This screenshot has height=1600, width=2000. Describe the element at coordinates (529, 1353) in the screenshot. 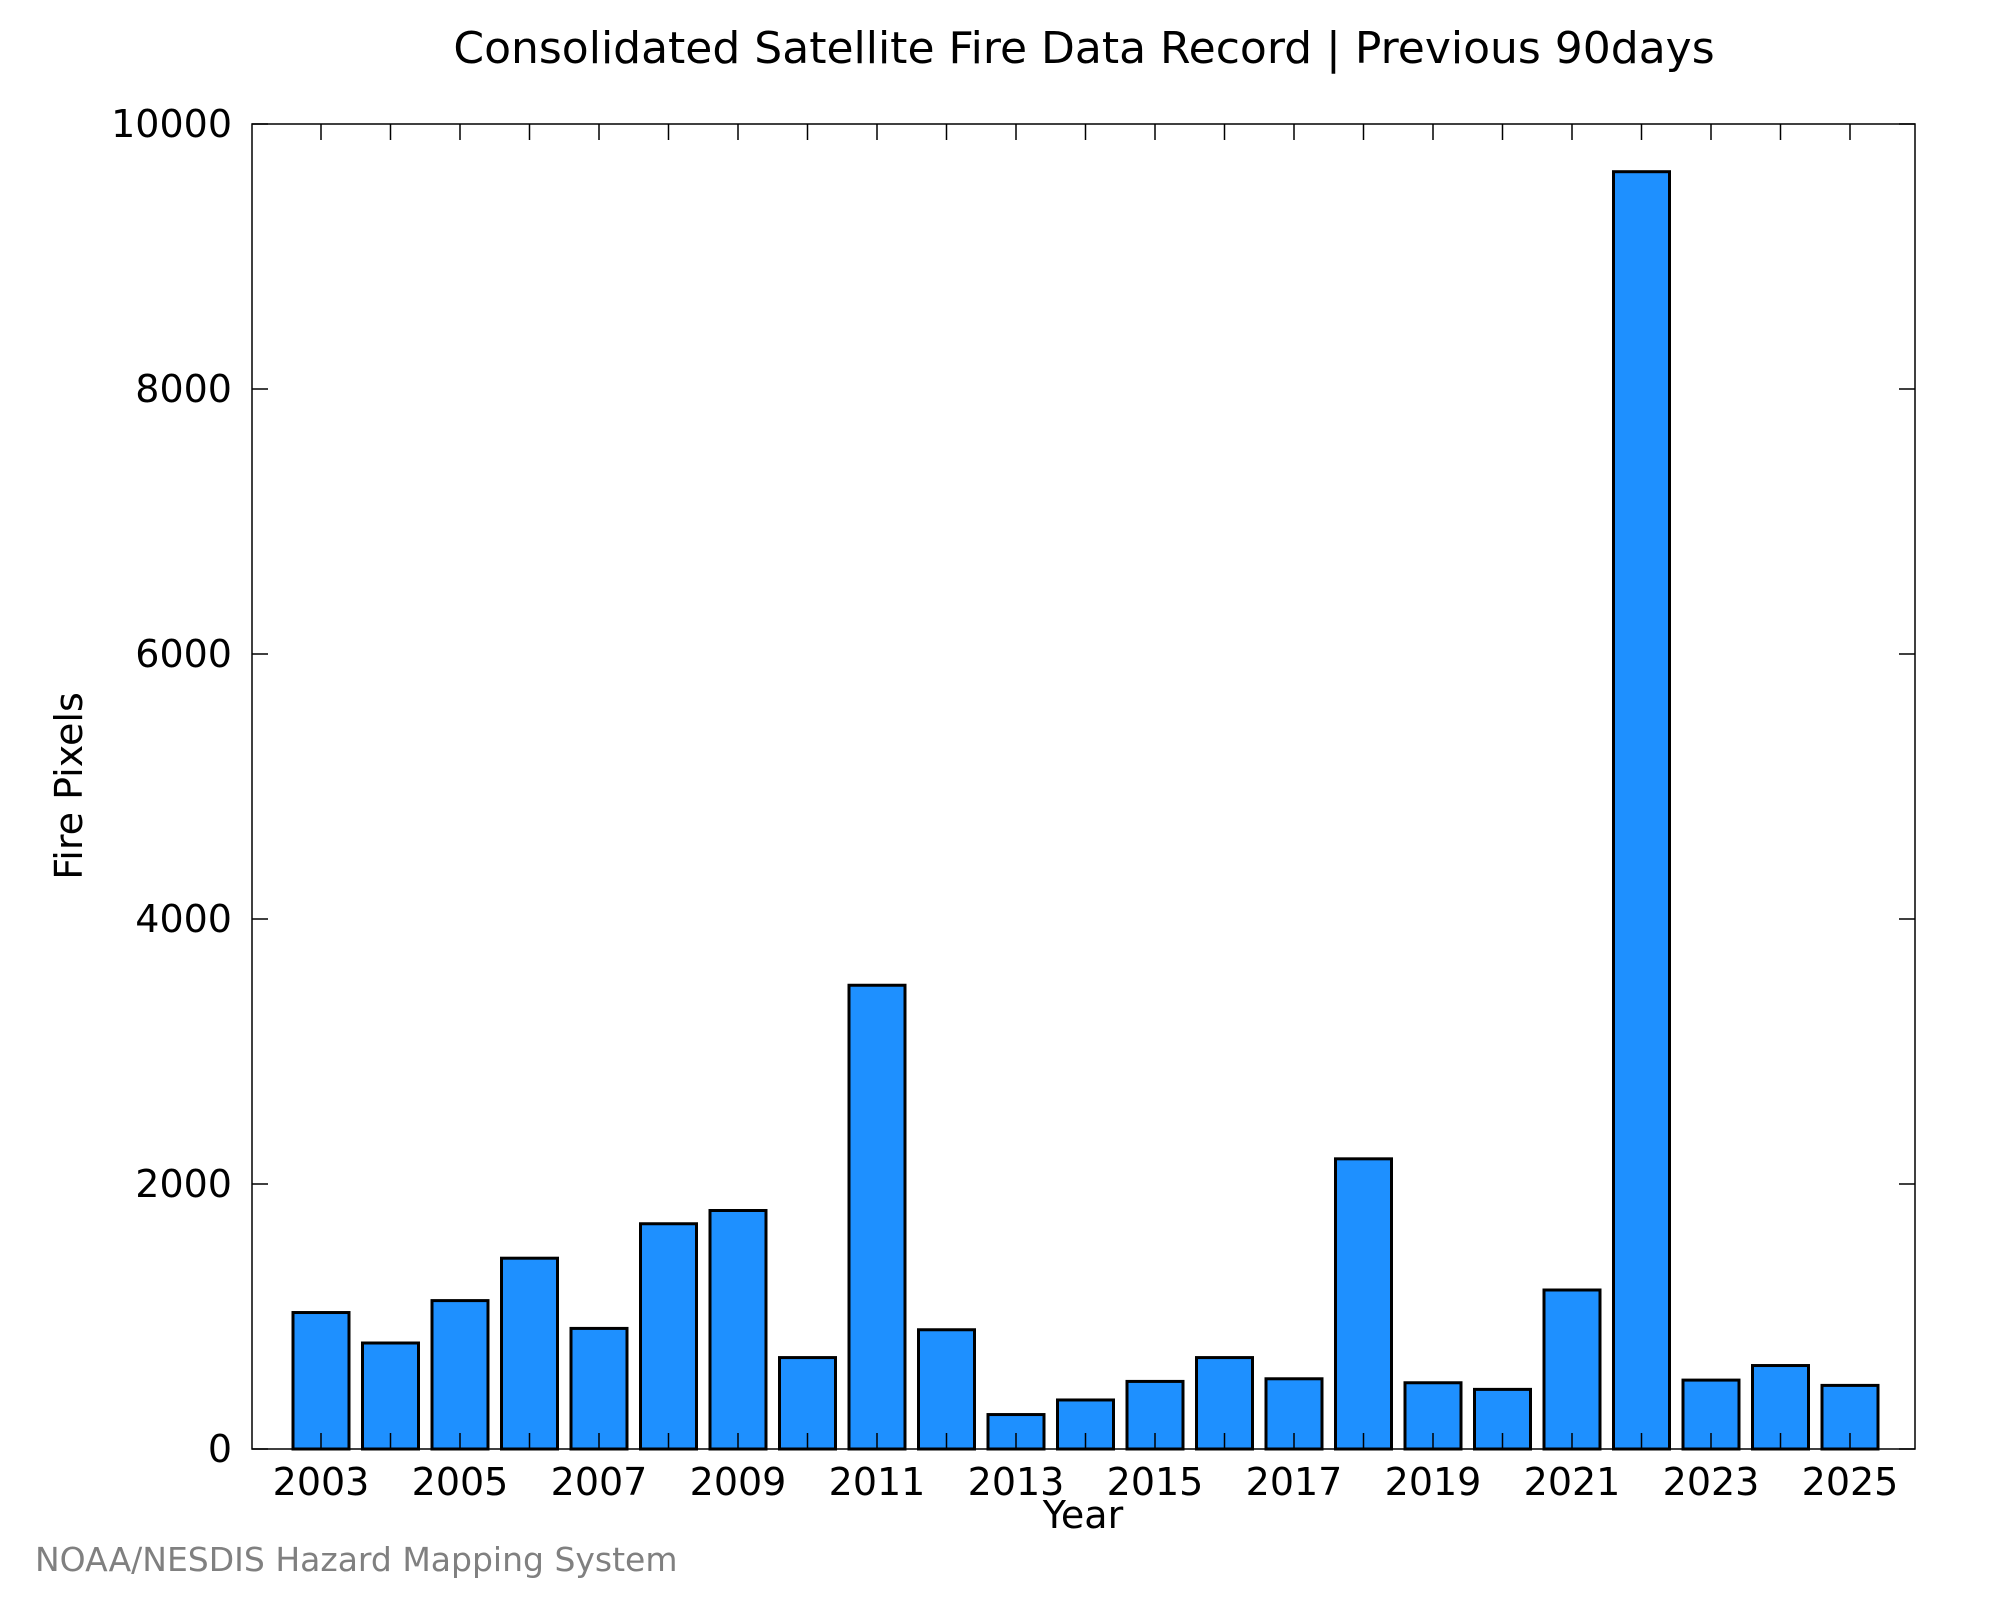

I see `bar-2006` at that location.